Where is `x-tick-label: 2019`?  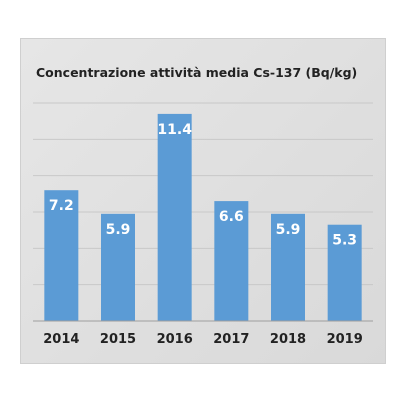
x-tick-label: 2019 is located at coordinates (345, 339).